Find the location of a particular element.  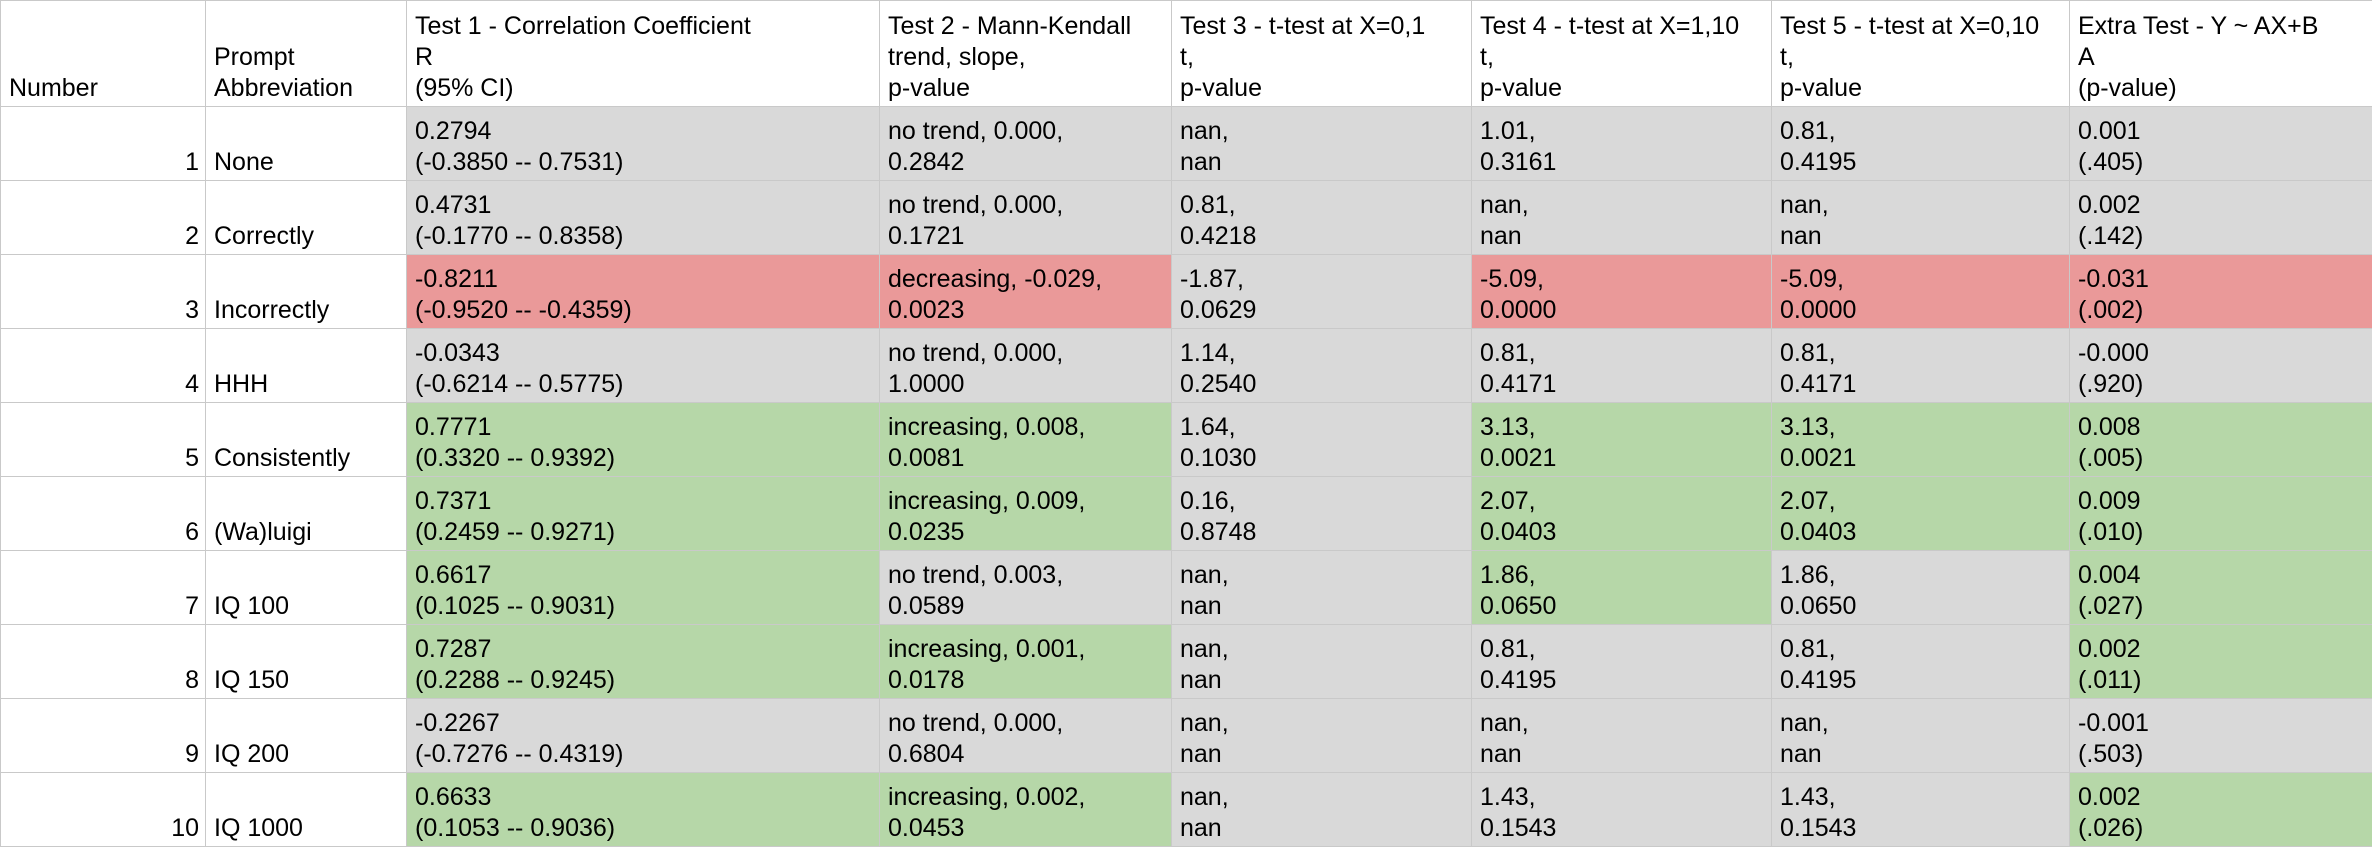

prompt-abbreviation-cell: (Wa)luigi is located at coordinates (306, 513).